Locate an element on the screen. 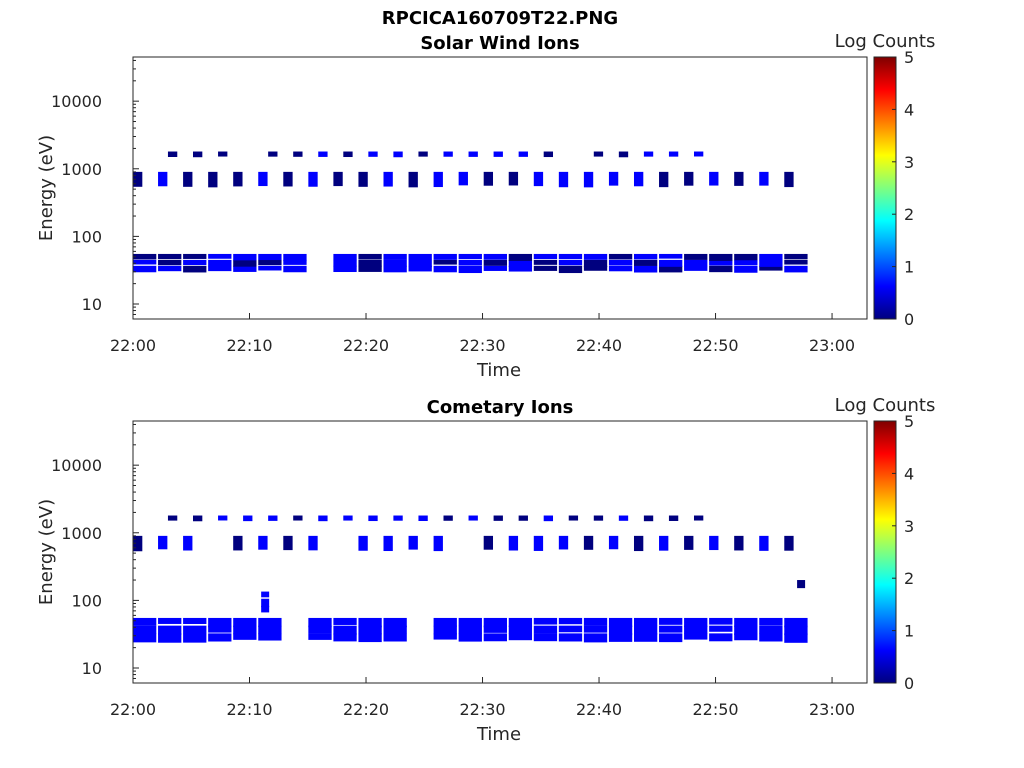  x-tick-label: 22:00 is located at coordinates (133, 709).